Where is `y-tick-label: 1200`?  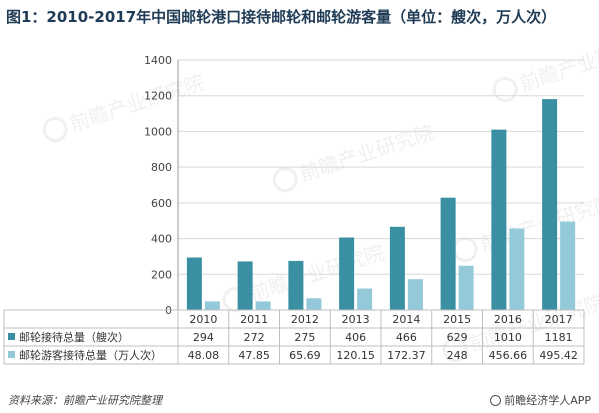
y-tick-label: 1200 is located at coordinates (158, 96).